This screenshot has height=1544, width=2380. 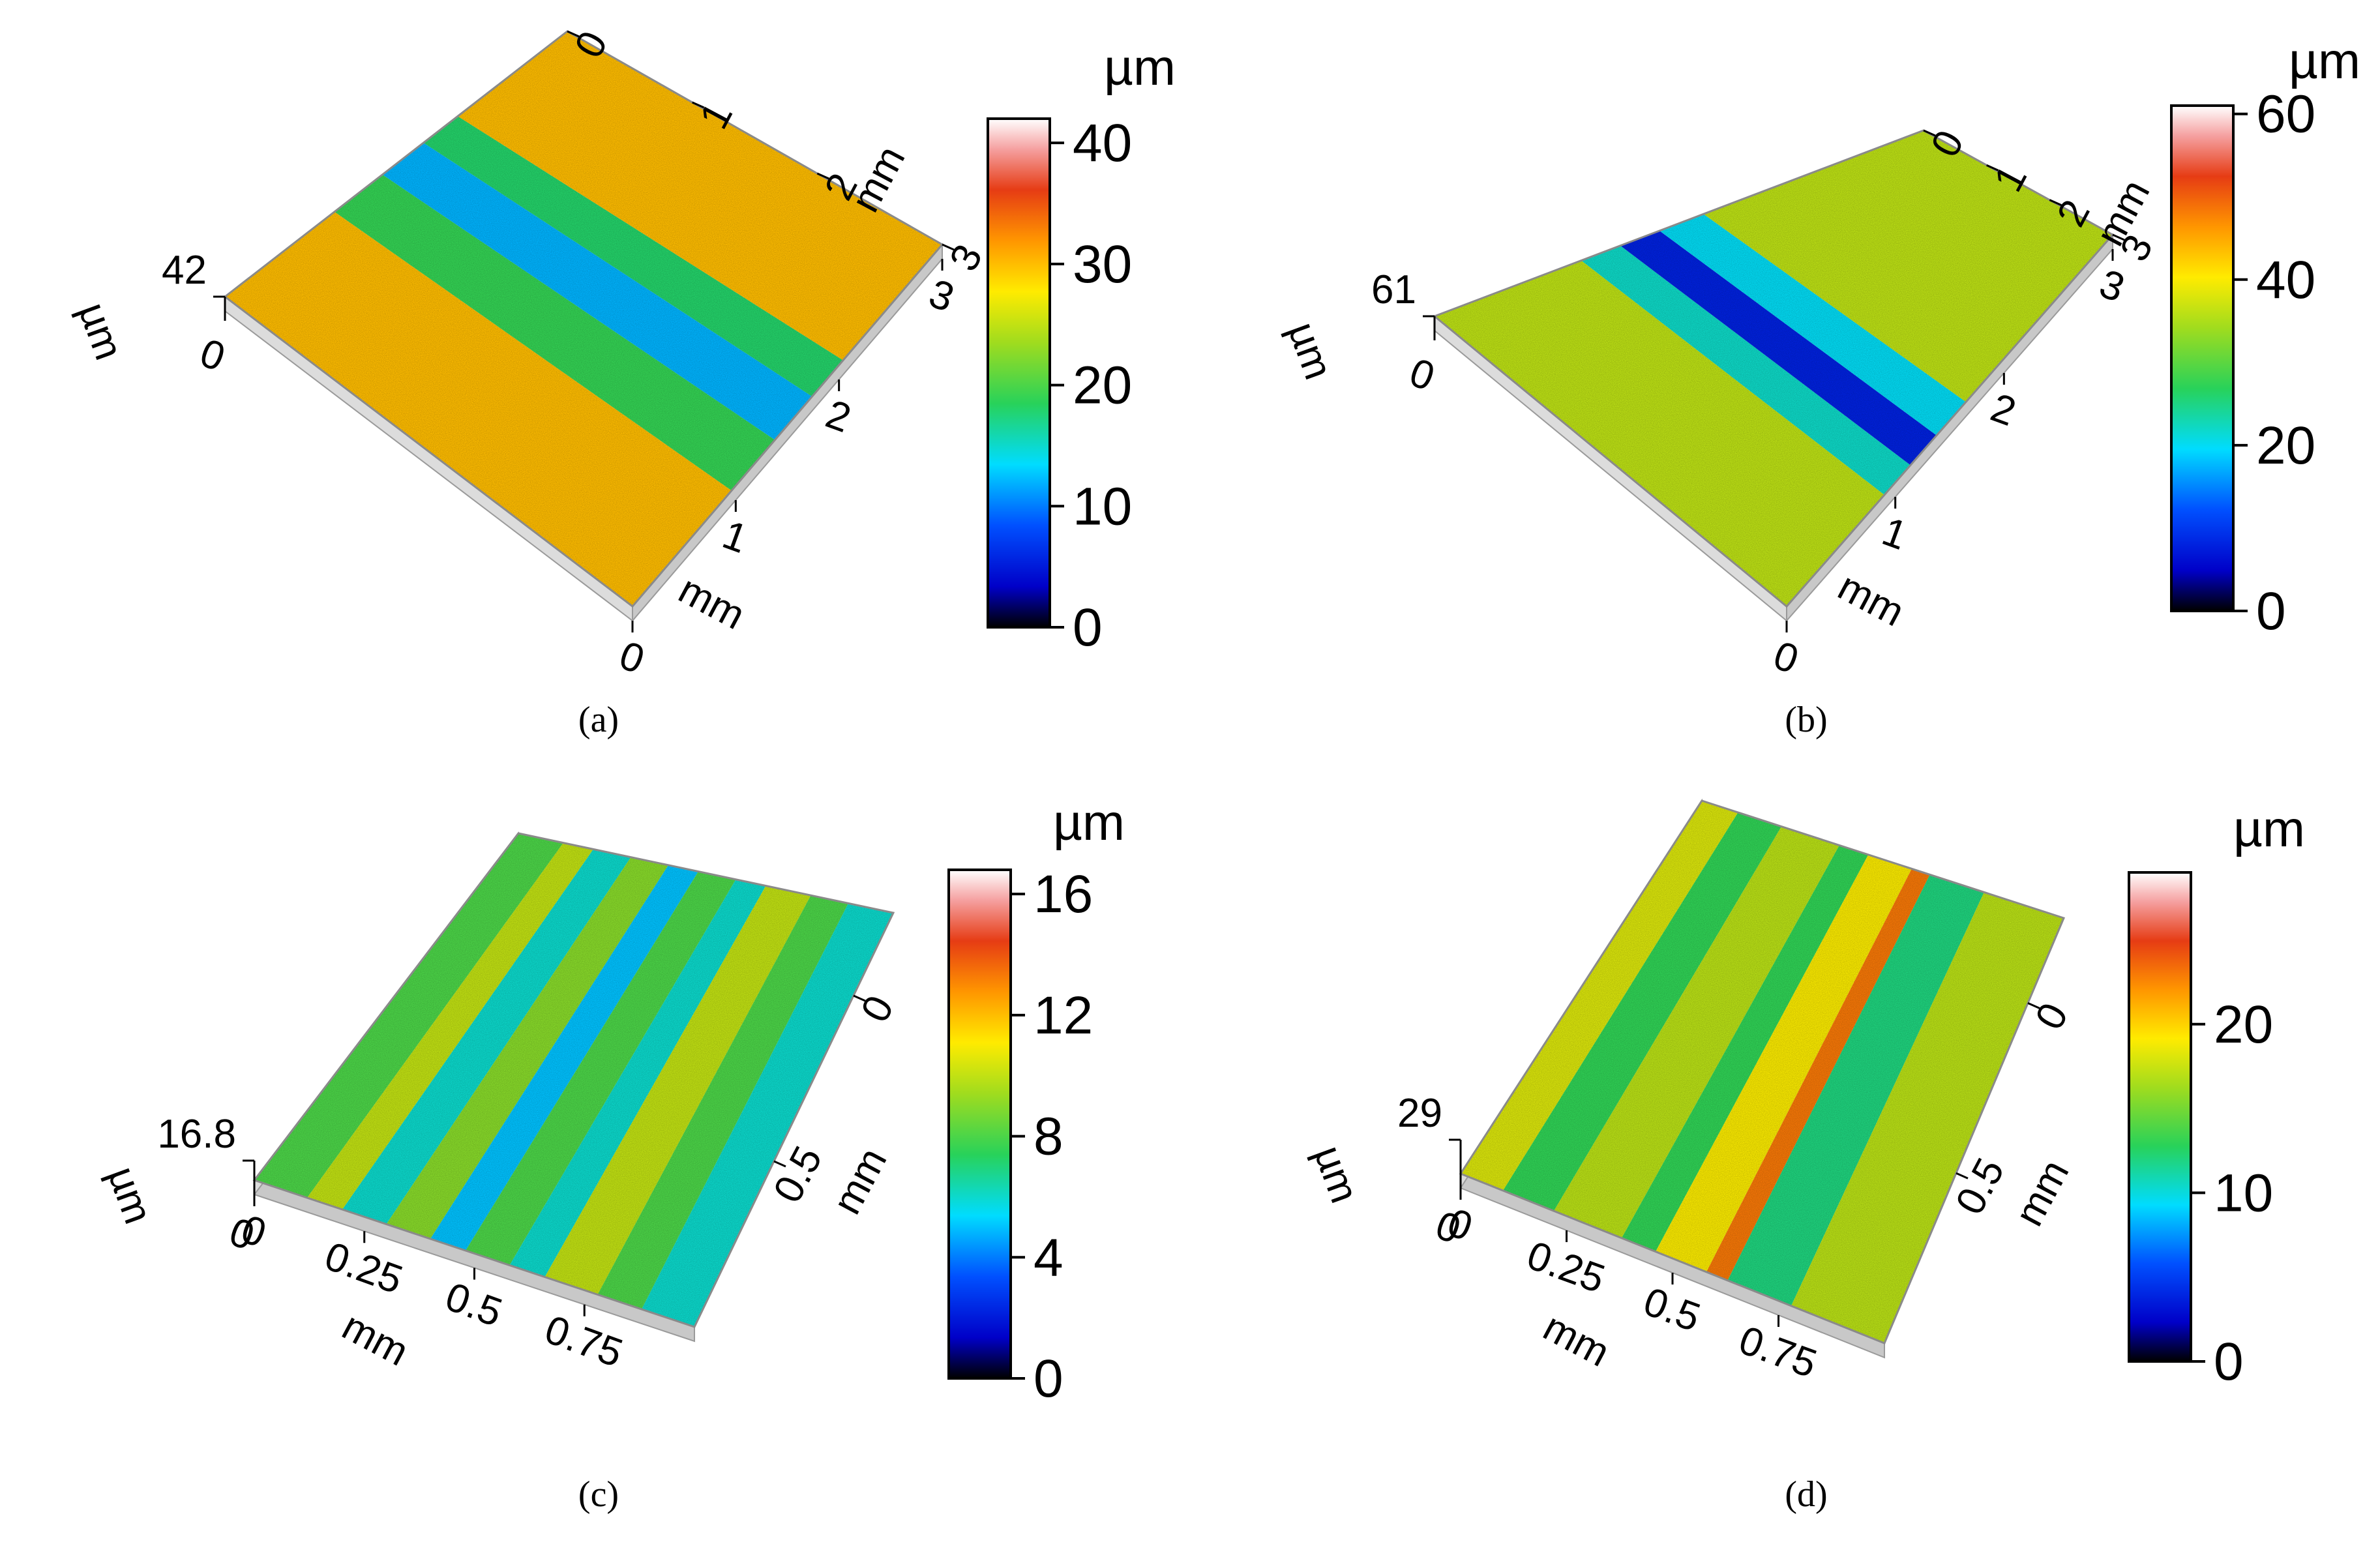 What do you see at coordinates (598, 1494) in the screenshot?
I see `panel-c-caption: (c)` at bounding box center [598, 1494].